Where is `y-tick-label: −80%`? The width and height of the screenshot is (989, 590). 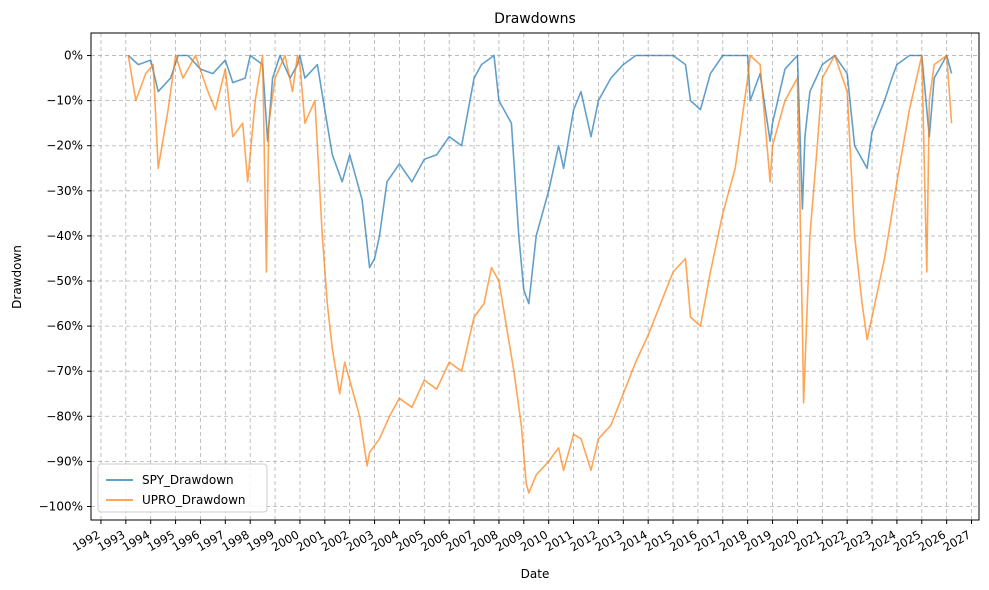 y-tick-label: −80% is located at coordinates (64, 416).